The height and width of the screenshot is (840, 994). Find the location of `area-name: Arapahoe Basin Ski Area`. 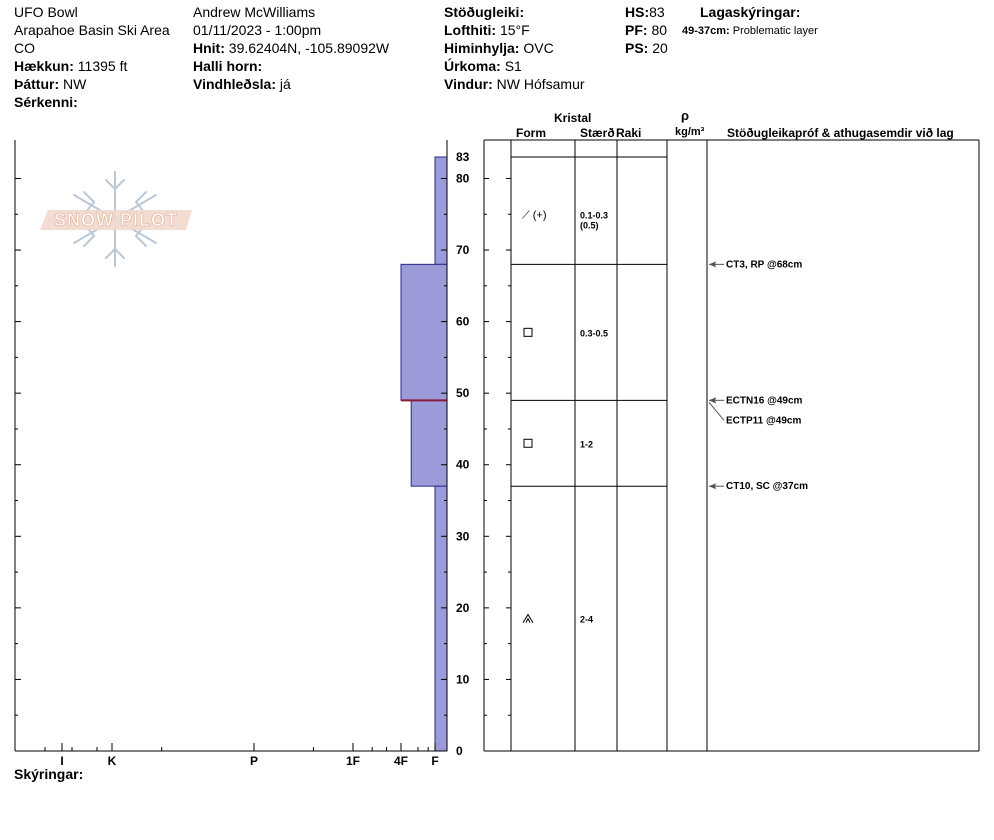

area-name: Arapahoe Basin Ski Area is located at coordinates (92, 30).